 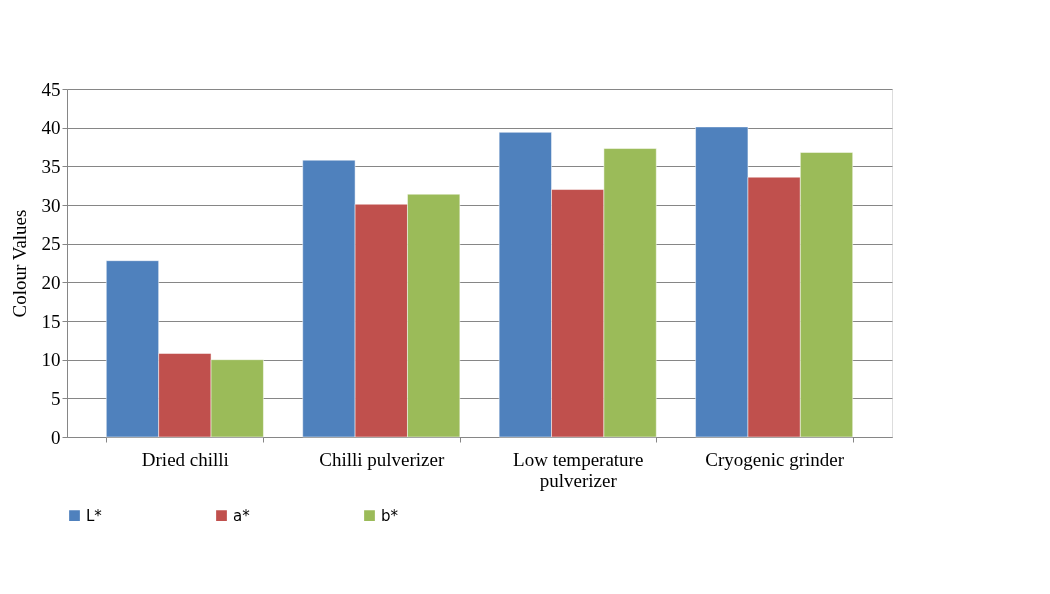 What do you see at coordinates (51, 166) in the screenshot?
I see `y-tick-label: 35` at bounding box center [51, 166].